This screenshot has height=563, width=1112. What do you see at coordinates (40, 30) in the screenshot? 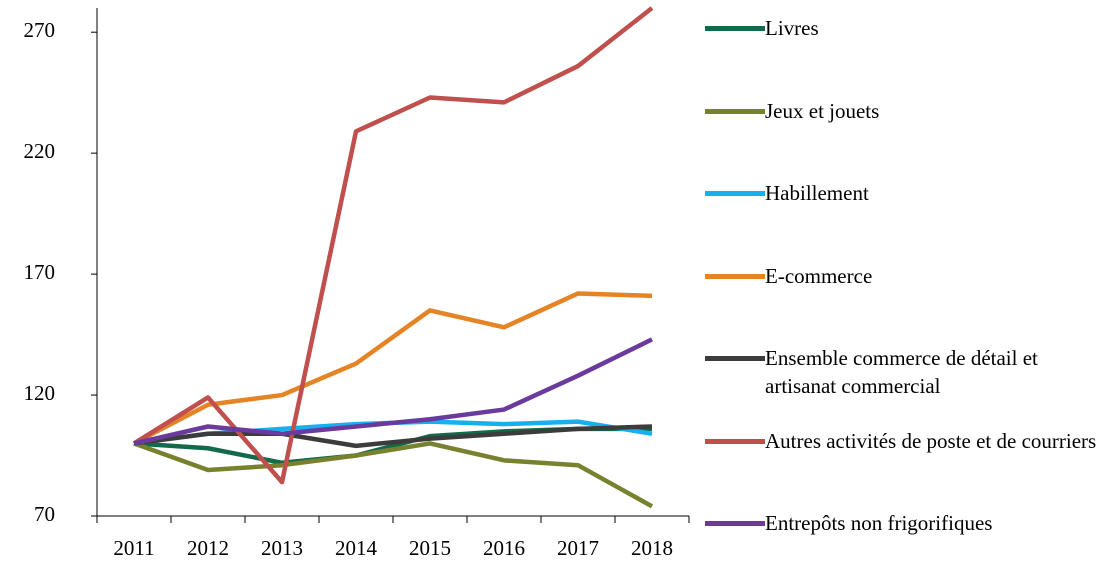
I see `y-tick-label: 270` at bounding box center [40, 30].